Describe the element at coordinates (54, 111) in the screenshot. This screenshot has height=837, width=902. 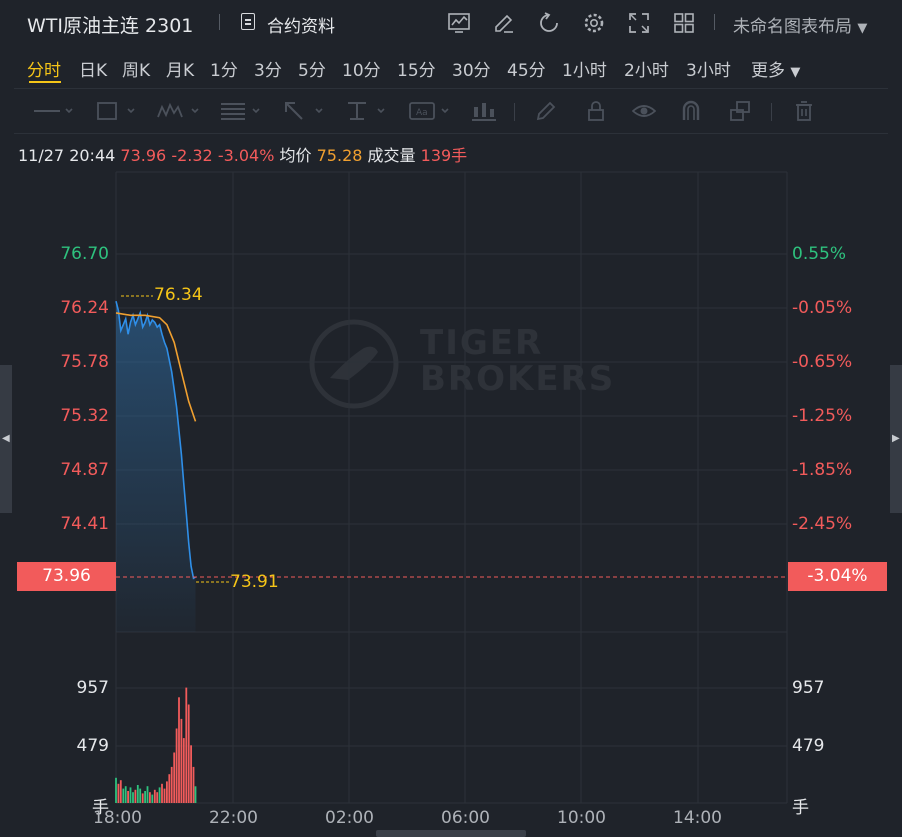
I see `line-tool-icon` at that location.